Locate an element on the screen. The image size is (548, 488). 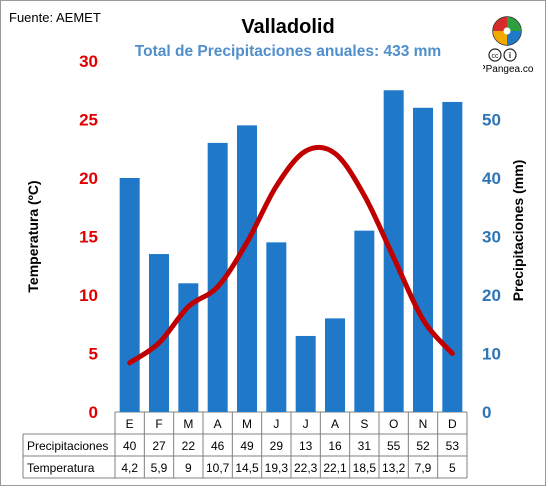
left-tick-label: 30 is located at coordinates (88, 61).